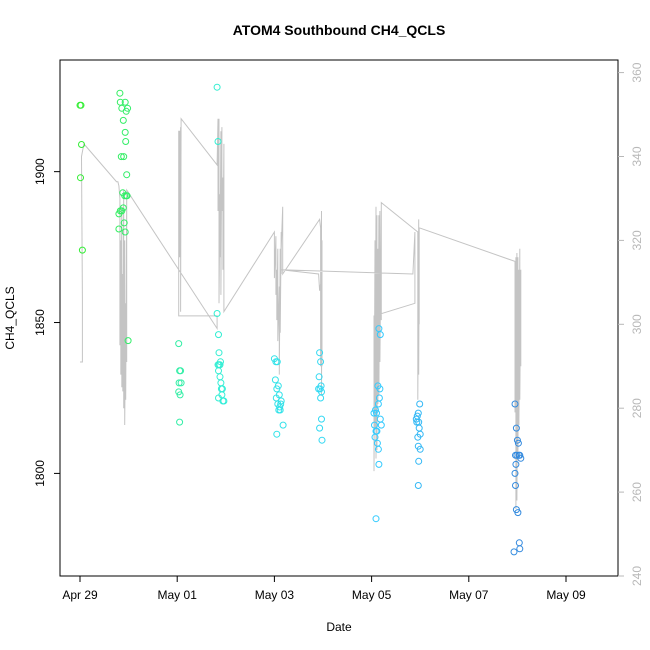  Describe the element at coordinates (637, 240) in the screenshot. I see `y2-tick-label: 320` at that location.